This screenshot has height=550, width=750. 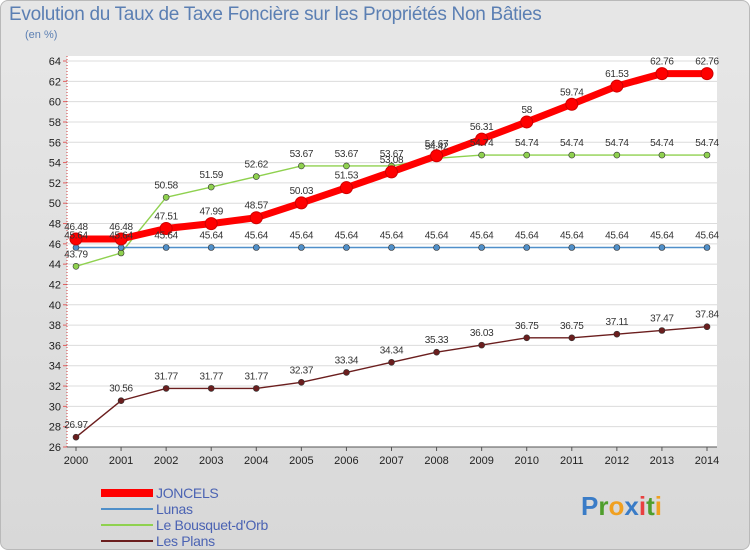 What do you see at coordinates (211, 461) in the screenshot?
I see `x-tick-label: 2003` at bounding box center [211, 461].